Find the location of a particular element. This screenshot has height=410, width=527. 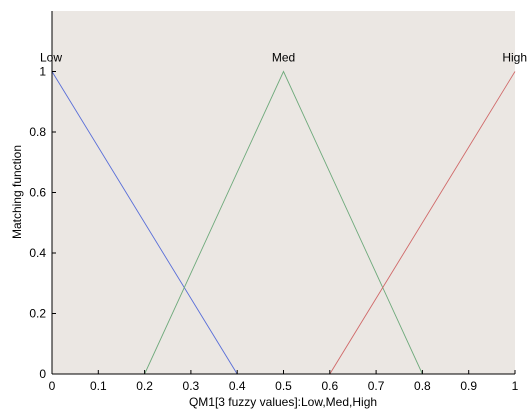

y-tick-label: 1 is located at coordinates (42, 72).